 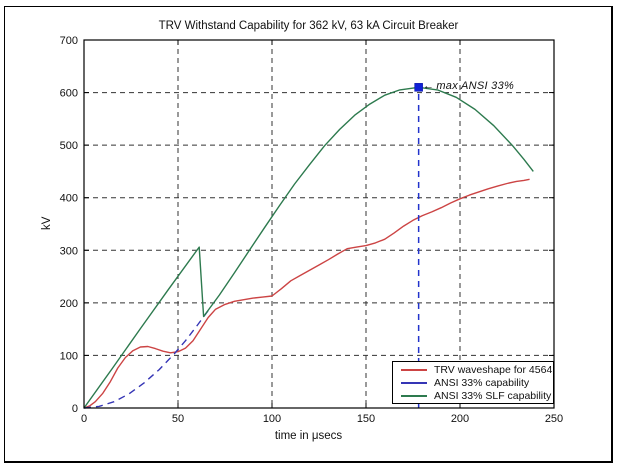 What do you see at coordinates (84, 419) in the screenshot?
I see `x-tick-label: 0` at bounding box center [84, 419].